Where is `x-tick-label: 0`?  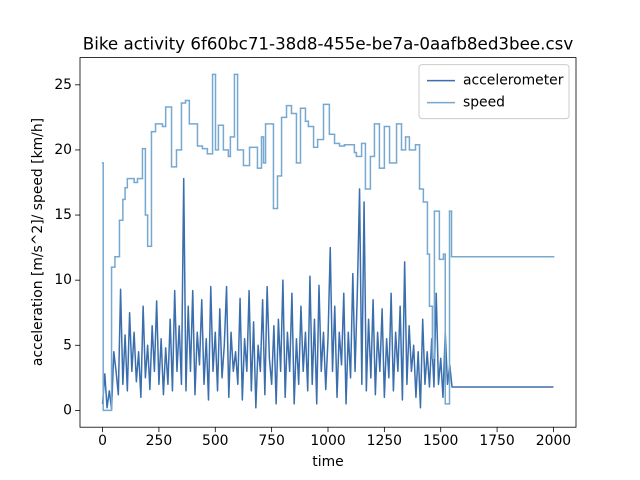
x-tick-label: 0 is located at coordinates (102, 441).